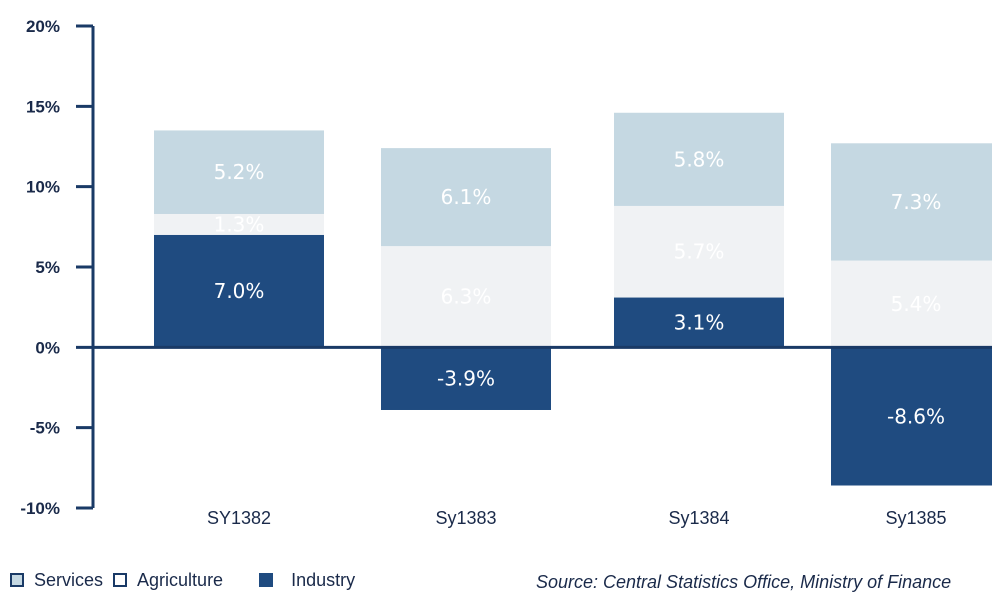 Image resolution: width=992 pixels, height=593 pixels. I want to click on data-label-industry-sy1382: 7.0%, so click(239, 291).